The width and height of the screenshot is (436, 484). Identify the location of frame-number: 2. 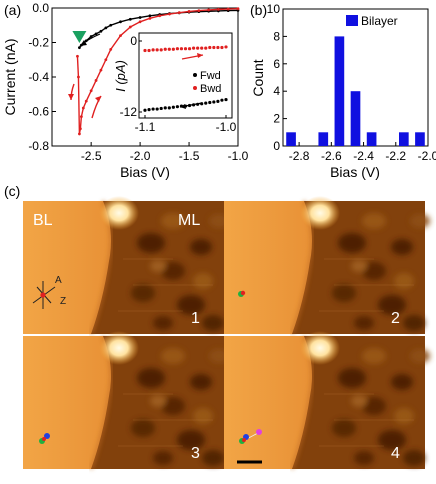
(395, 318).